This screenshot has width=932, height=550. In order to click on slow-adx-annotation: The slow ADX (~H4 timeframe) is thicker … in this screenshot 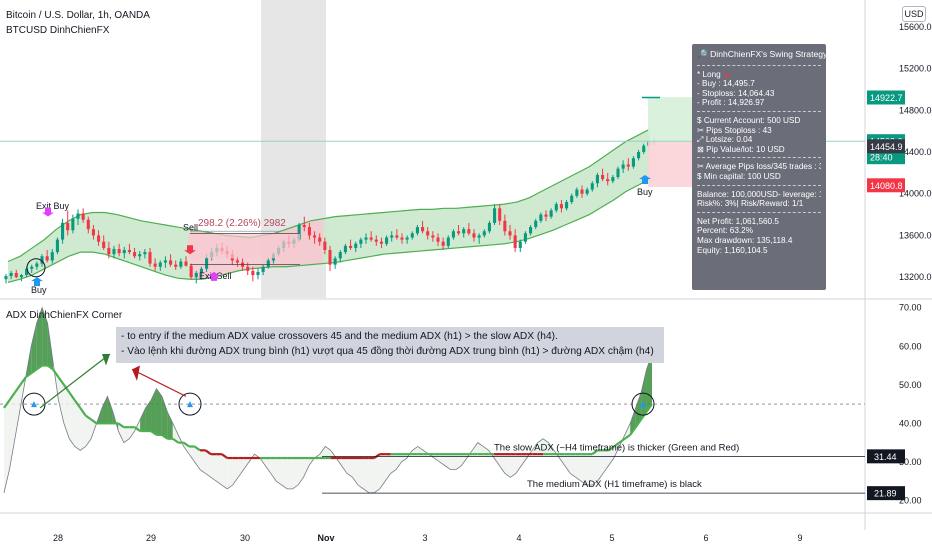, I will do `click(616, 447)`.